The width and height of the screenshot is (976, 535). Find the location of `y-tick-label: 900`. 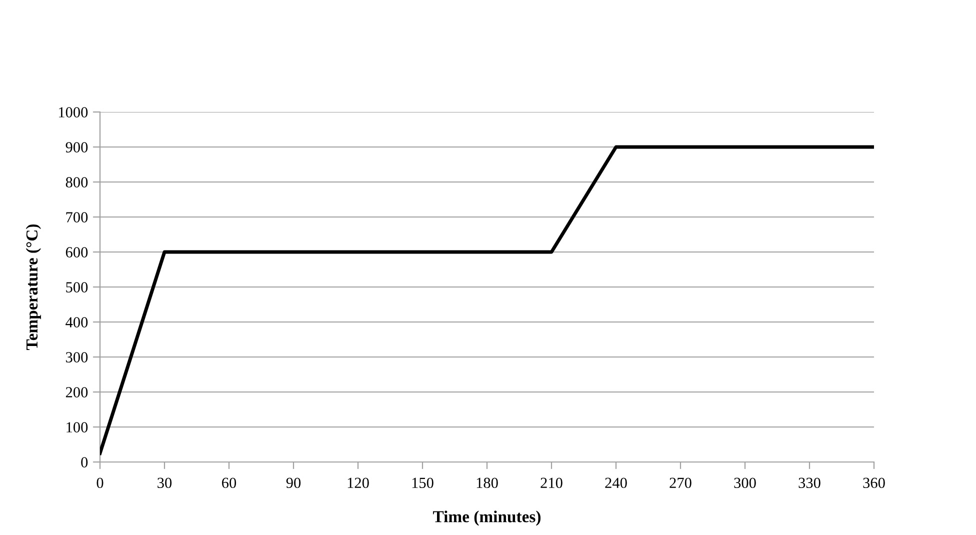

y-tick-label: 900 is located at coordinates (77, 147).